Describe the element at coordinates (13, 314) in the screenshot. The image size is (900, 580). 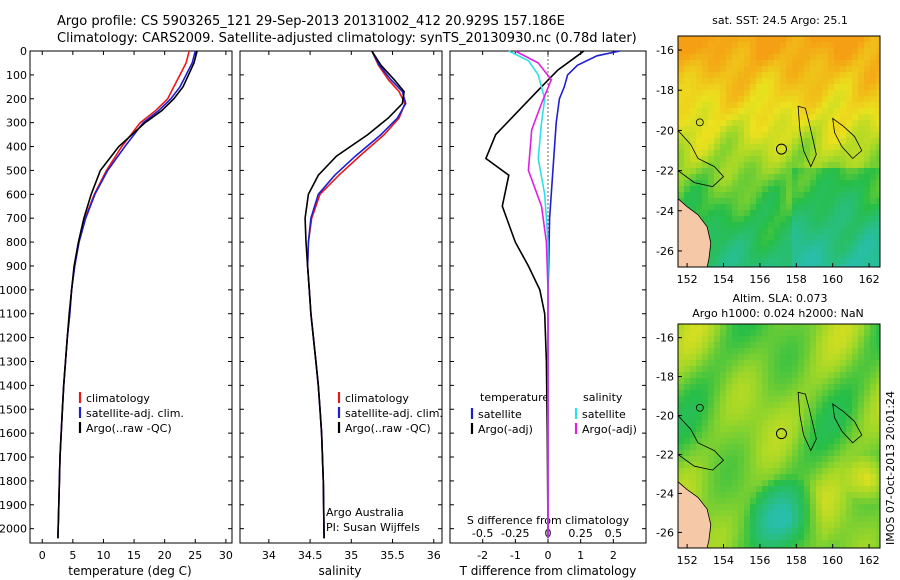
I see `temperature-ytick-label: 1100` at that location.